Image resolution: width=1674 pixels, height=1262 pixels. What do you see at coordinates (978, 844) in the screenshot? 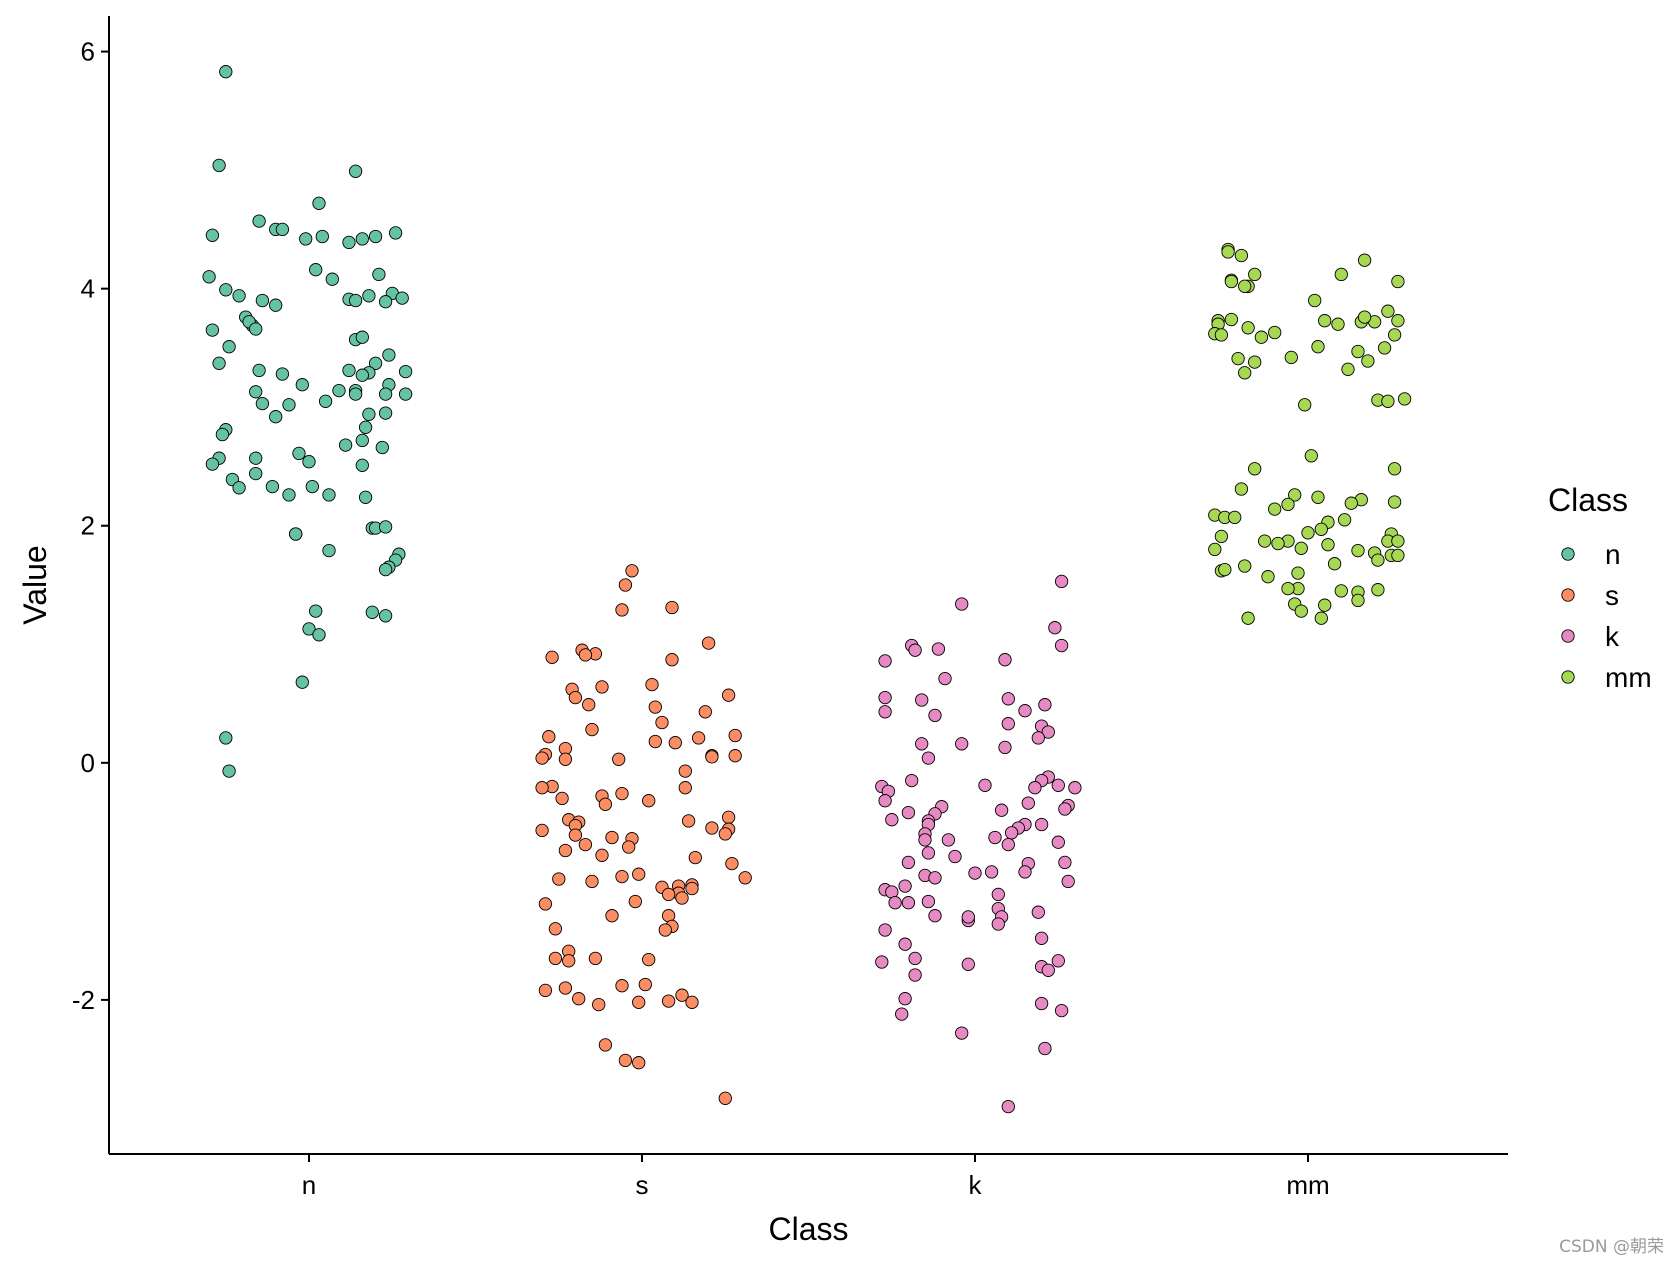
I see `series-k` at bounding box center [978, 844].